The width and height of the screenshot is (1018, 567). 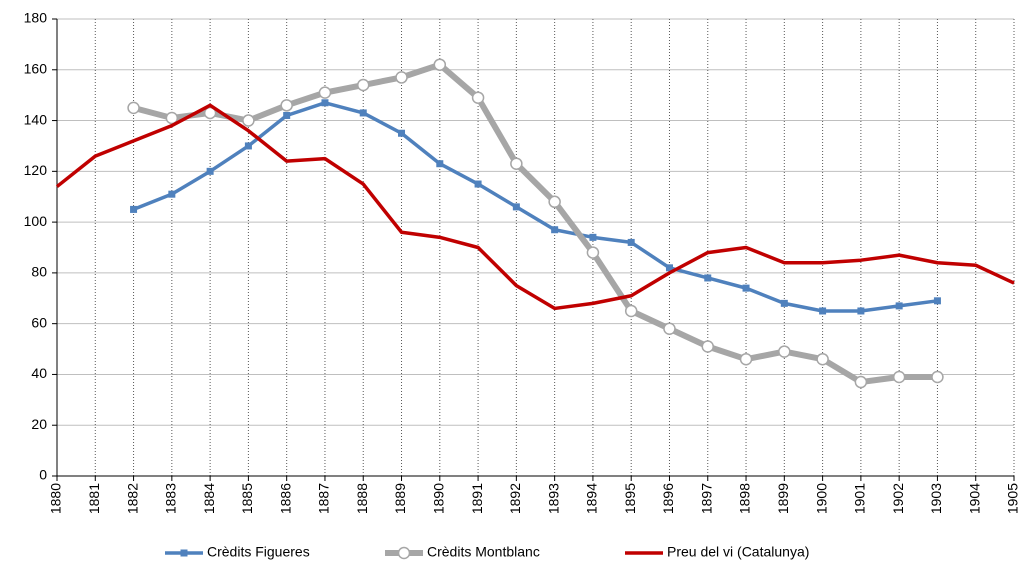 I want to click on y-tick-label: 80, so click(x=39, y=272).